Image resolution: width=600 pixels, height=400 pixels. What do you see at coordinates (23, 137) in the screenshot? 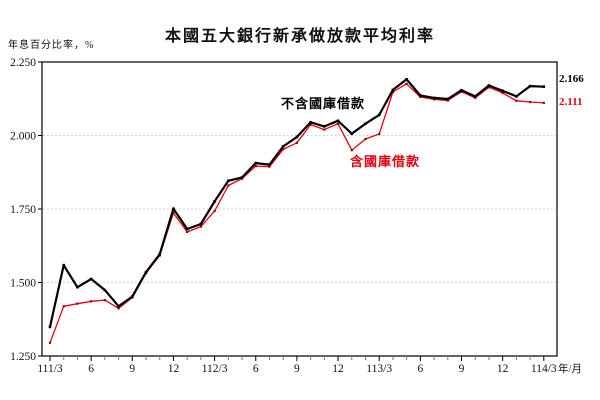
I see `y-tick-label: 2.000` at bounding box center [23, 137].